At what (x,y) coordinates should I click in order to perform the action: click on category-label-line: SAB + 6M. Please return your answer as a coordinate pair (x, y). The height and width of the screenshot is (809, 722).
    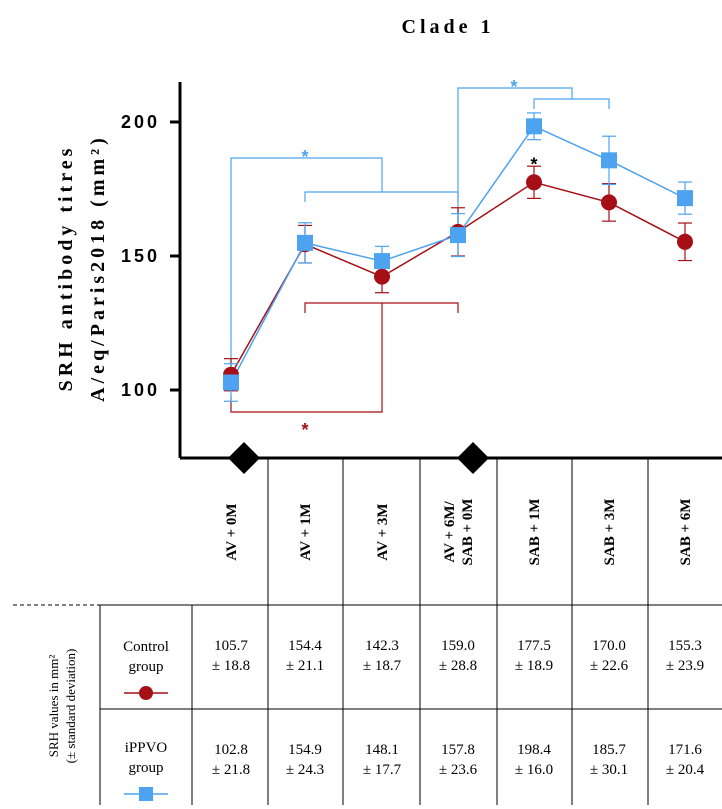
    Looking at the image, I should click on (686, 532).